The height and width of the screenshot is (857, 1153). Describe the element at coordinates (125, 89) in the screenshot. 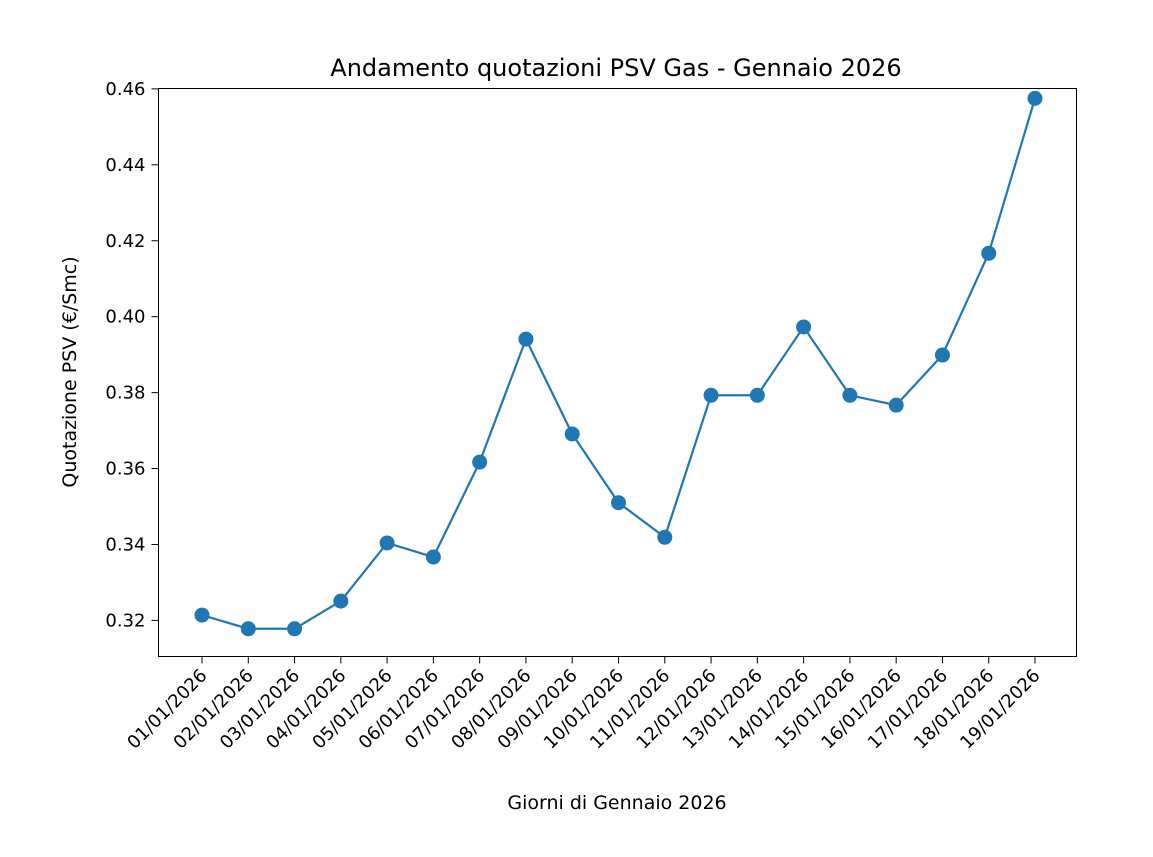

I see `y-tick-label: 0.46` at that location.